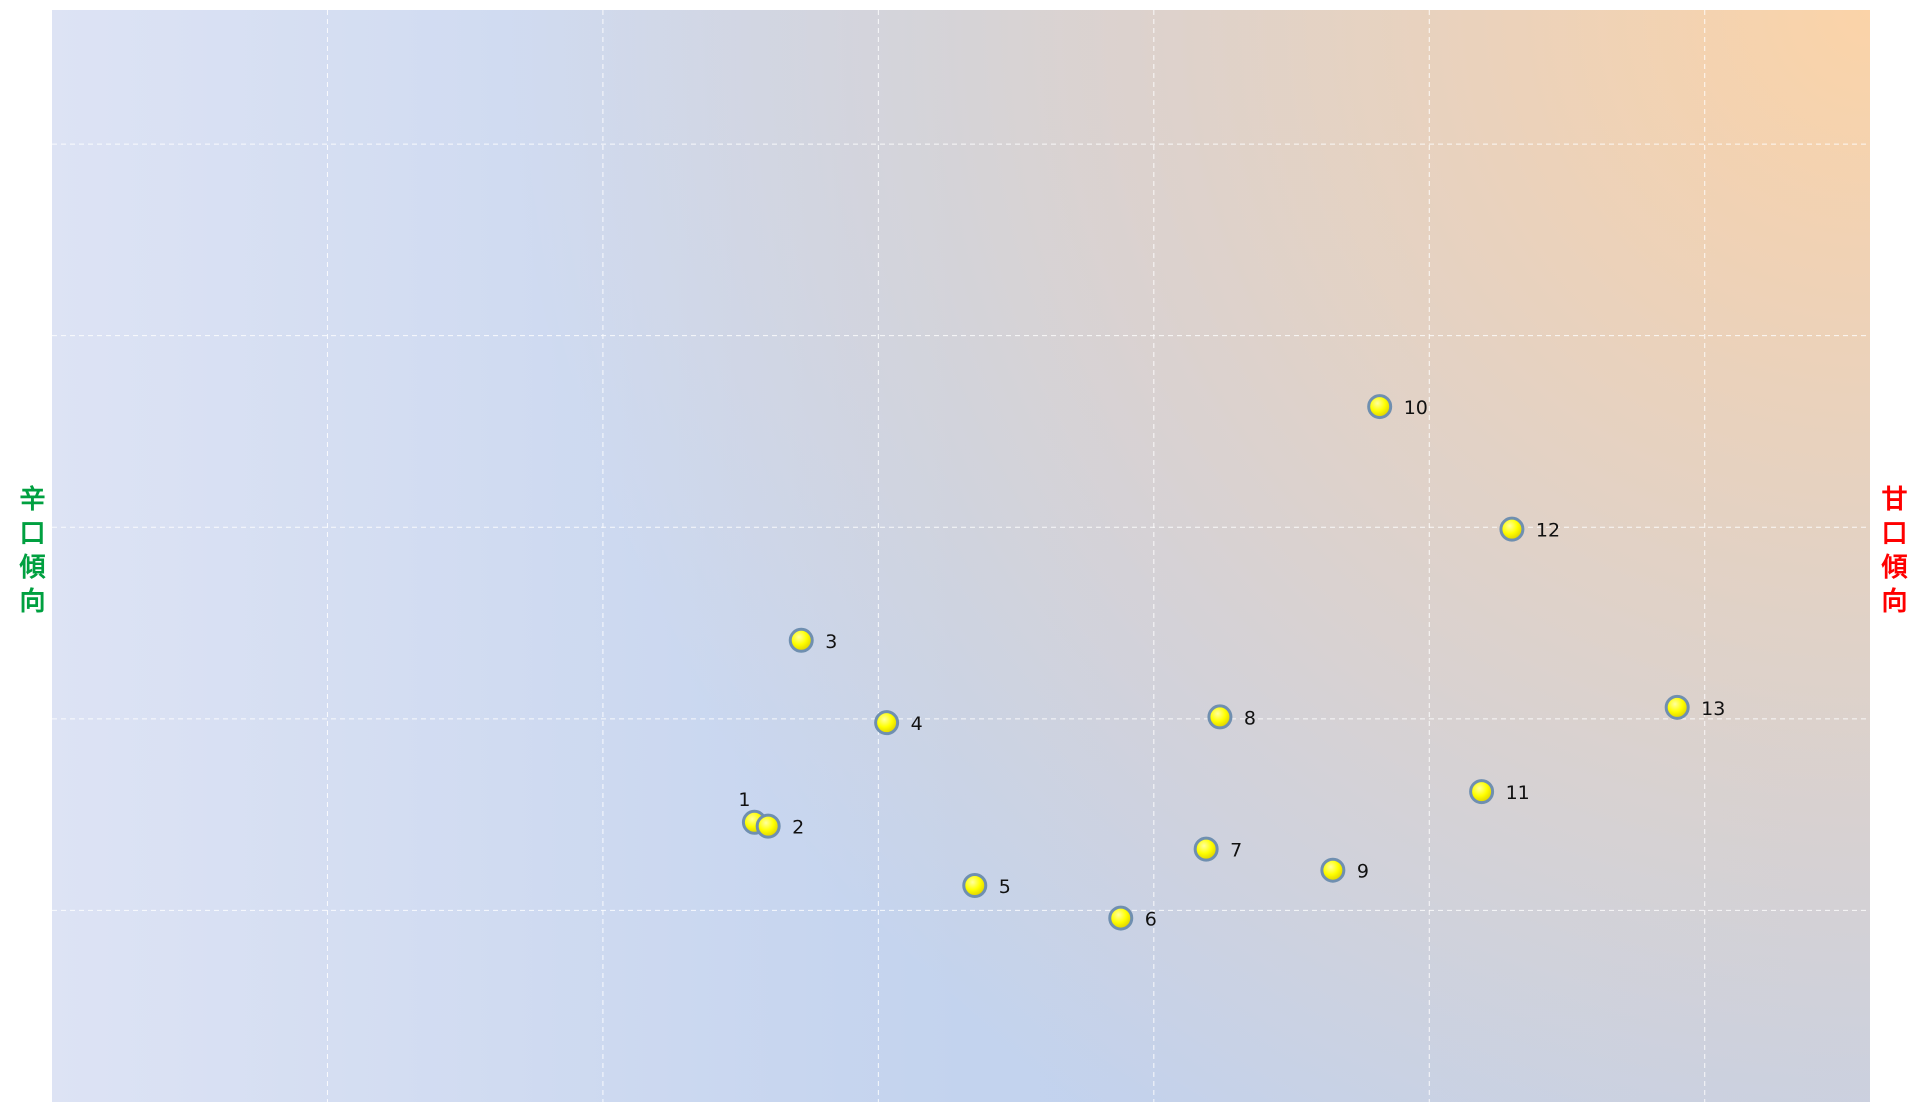  What do you see at coordinates (798, 828) in the screenshot?
I see `point-label: 2` at bounding box center [798, 828].